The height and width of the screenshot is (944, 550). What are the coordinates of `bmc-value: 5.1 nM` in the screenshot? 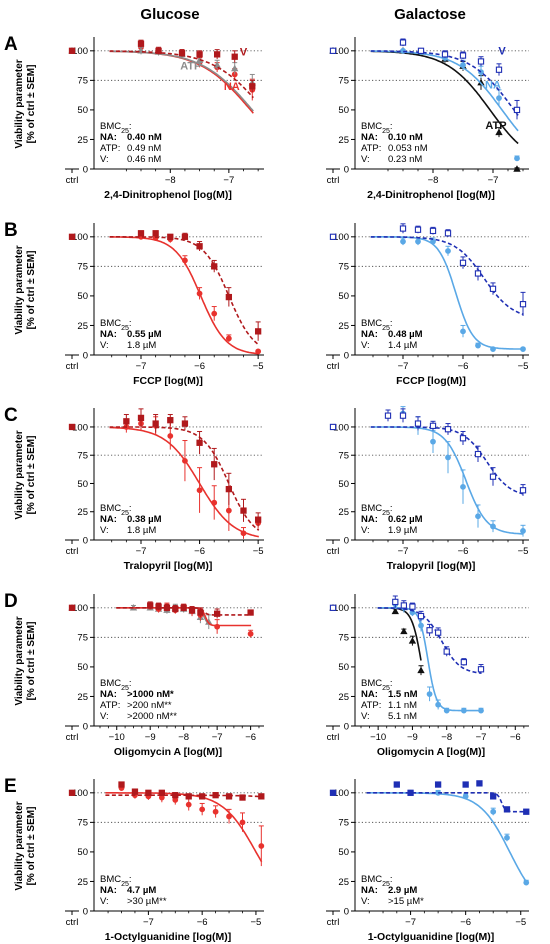 It's located at (402, 716).